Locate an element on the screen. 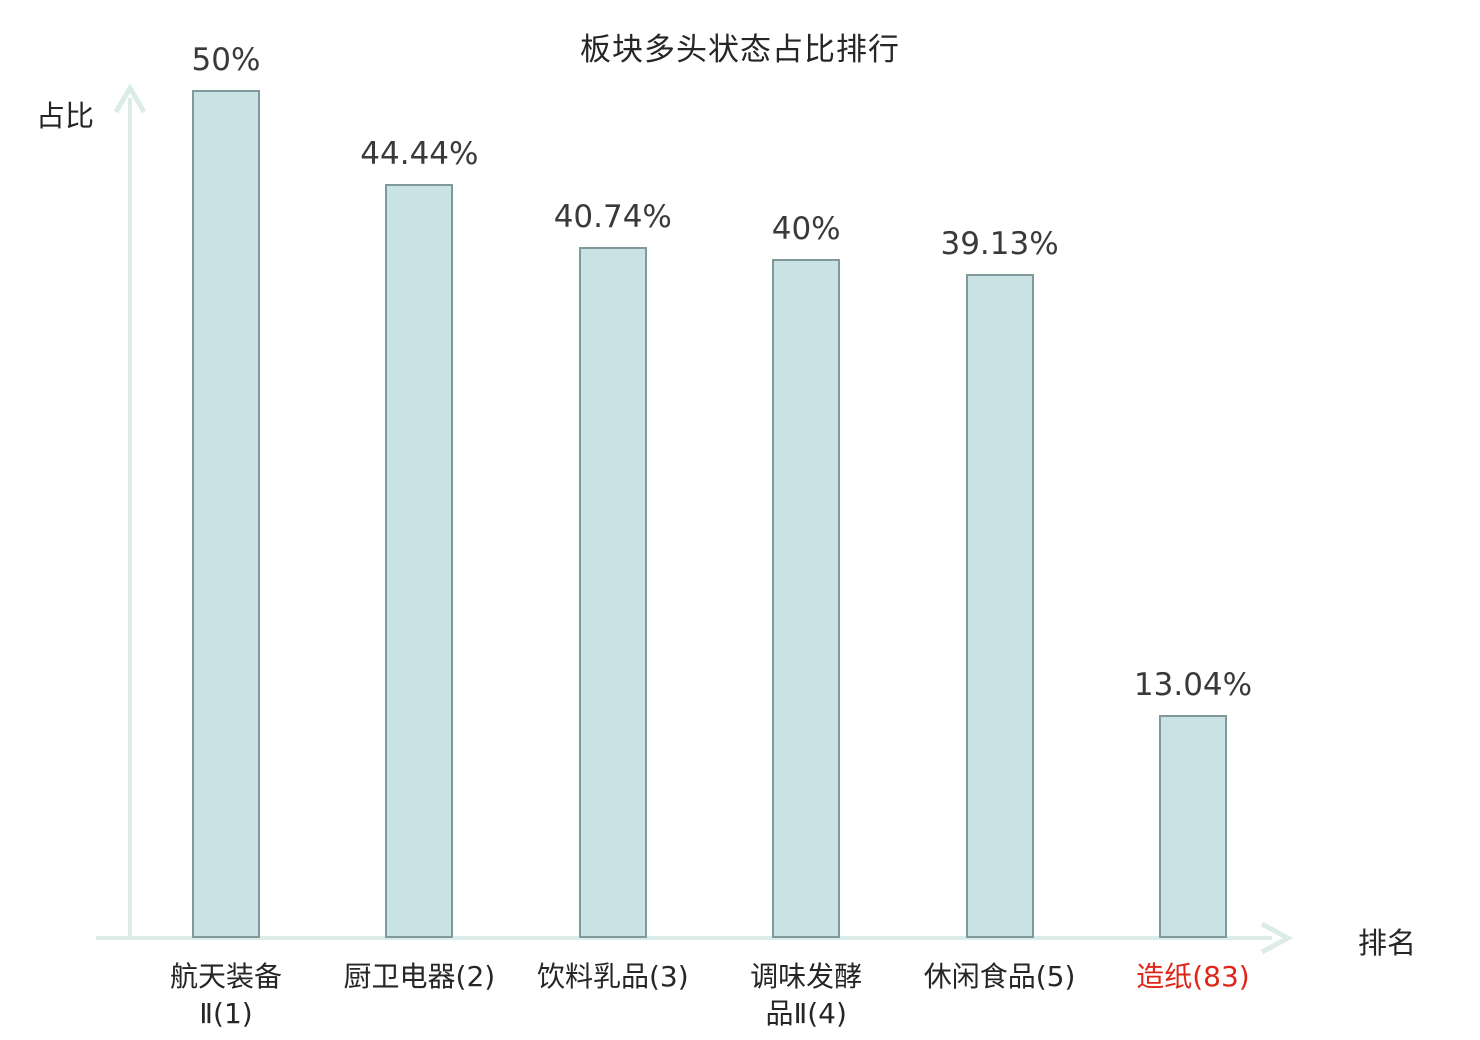 The image size is (1480, 1040). bar-value-label: 50% is located at coordinates (226, 60).